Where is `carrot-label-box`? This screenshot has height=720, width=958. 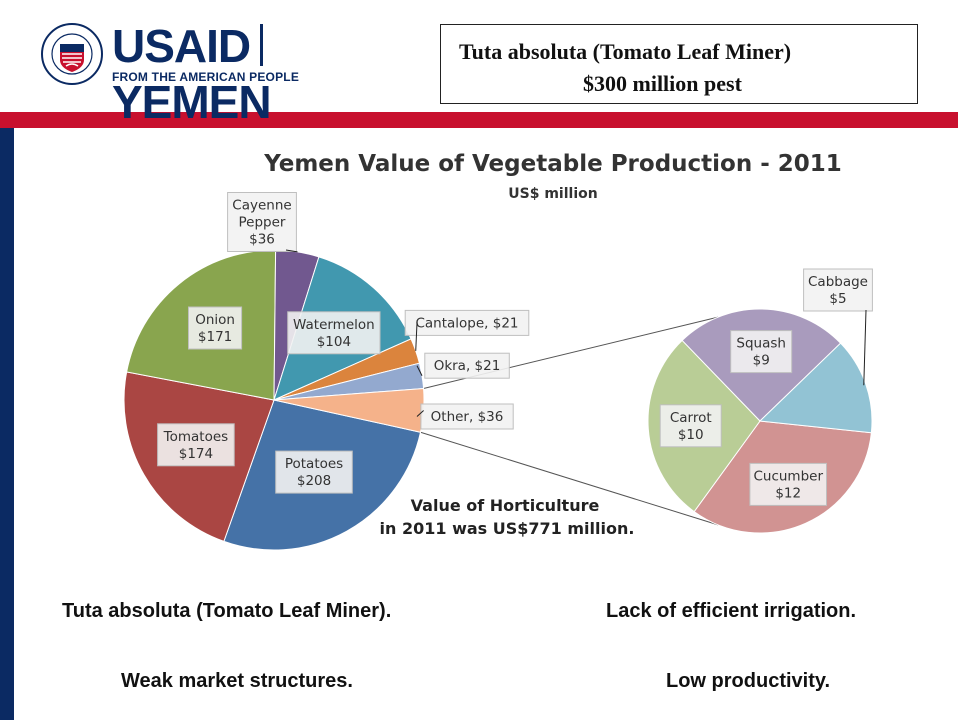
carrot-label-box is located at coordinates (690, 426).